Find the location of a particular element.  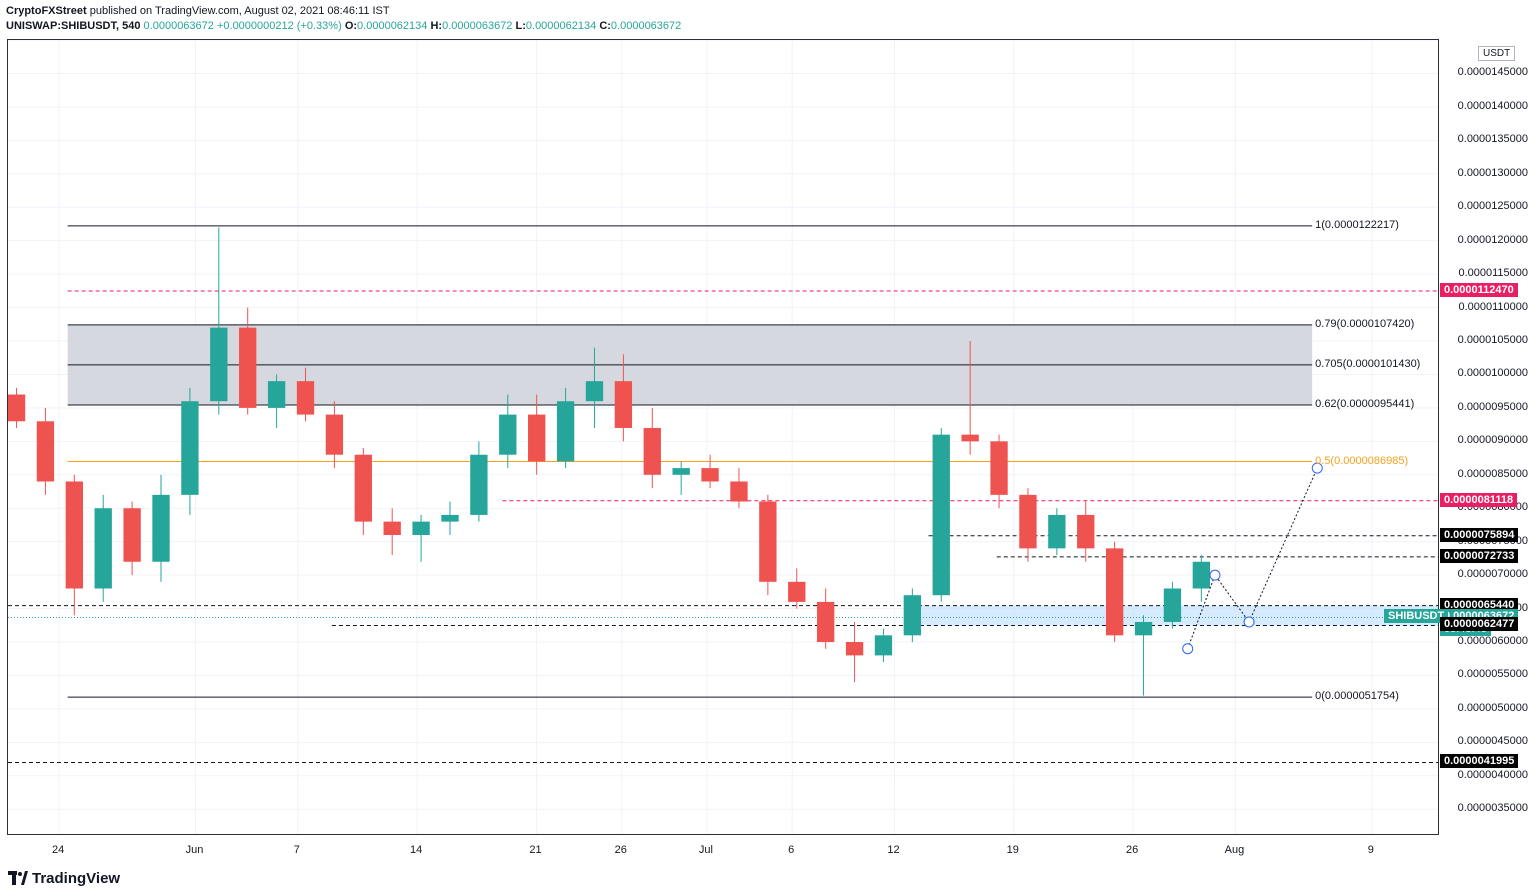

tradingview-logo: TradingView is located at coordinates (64, 878).